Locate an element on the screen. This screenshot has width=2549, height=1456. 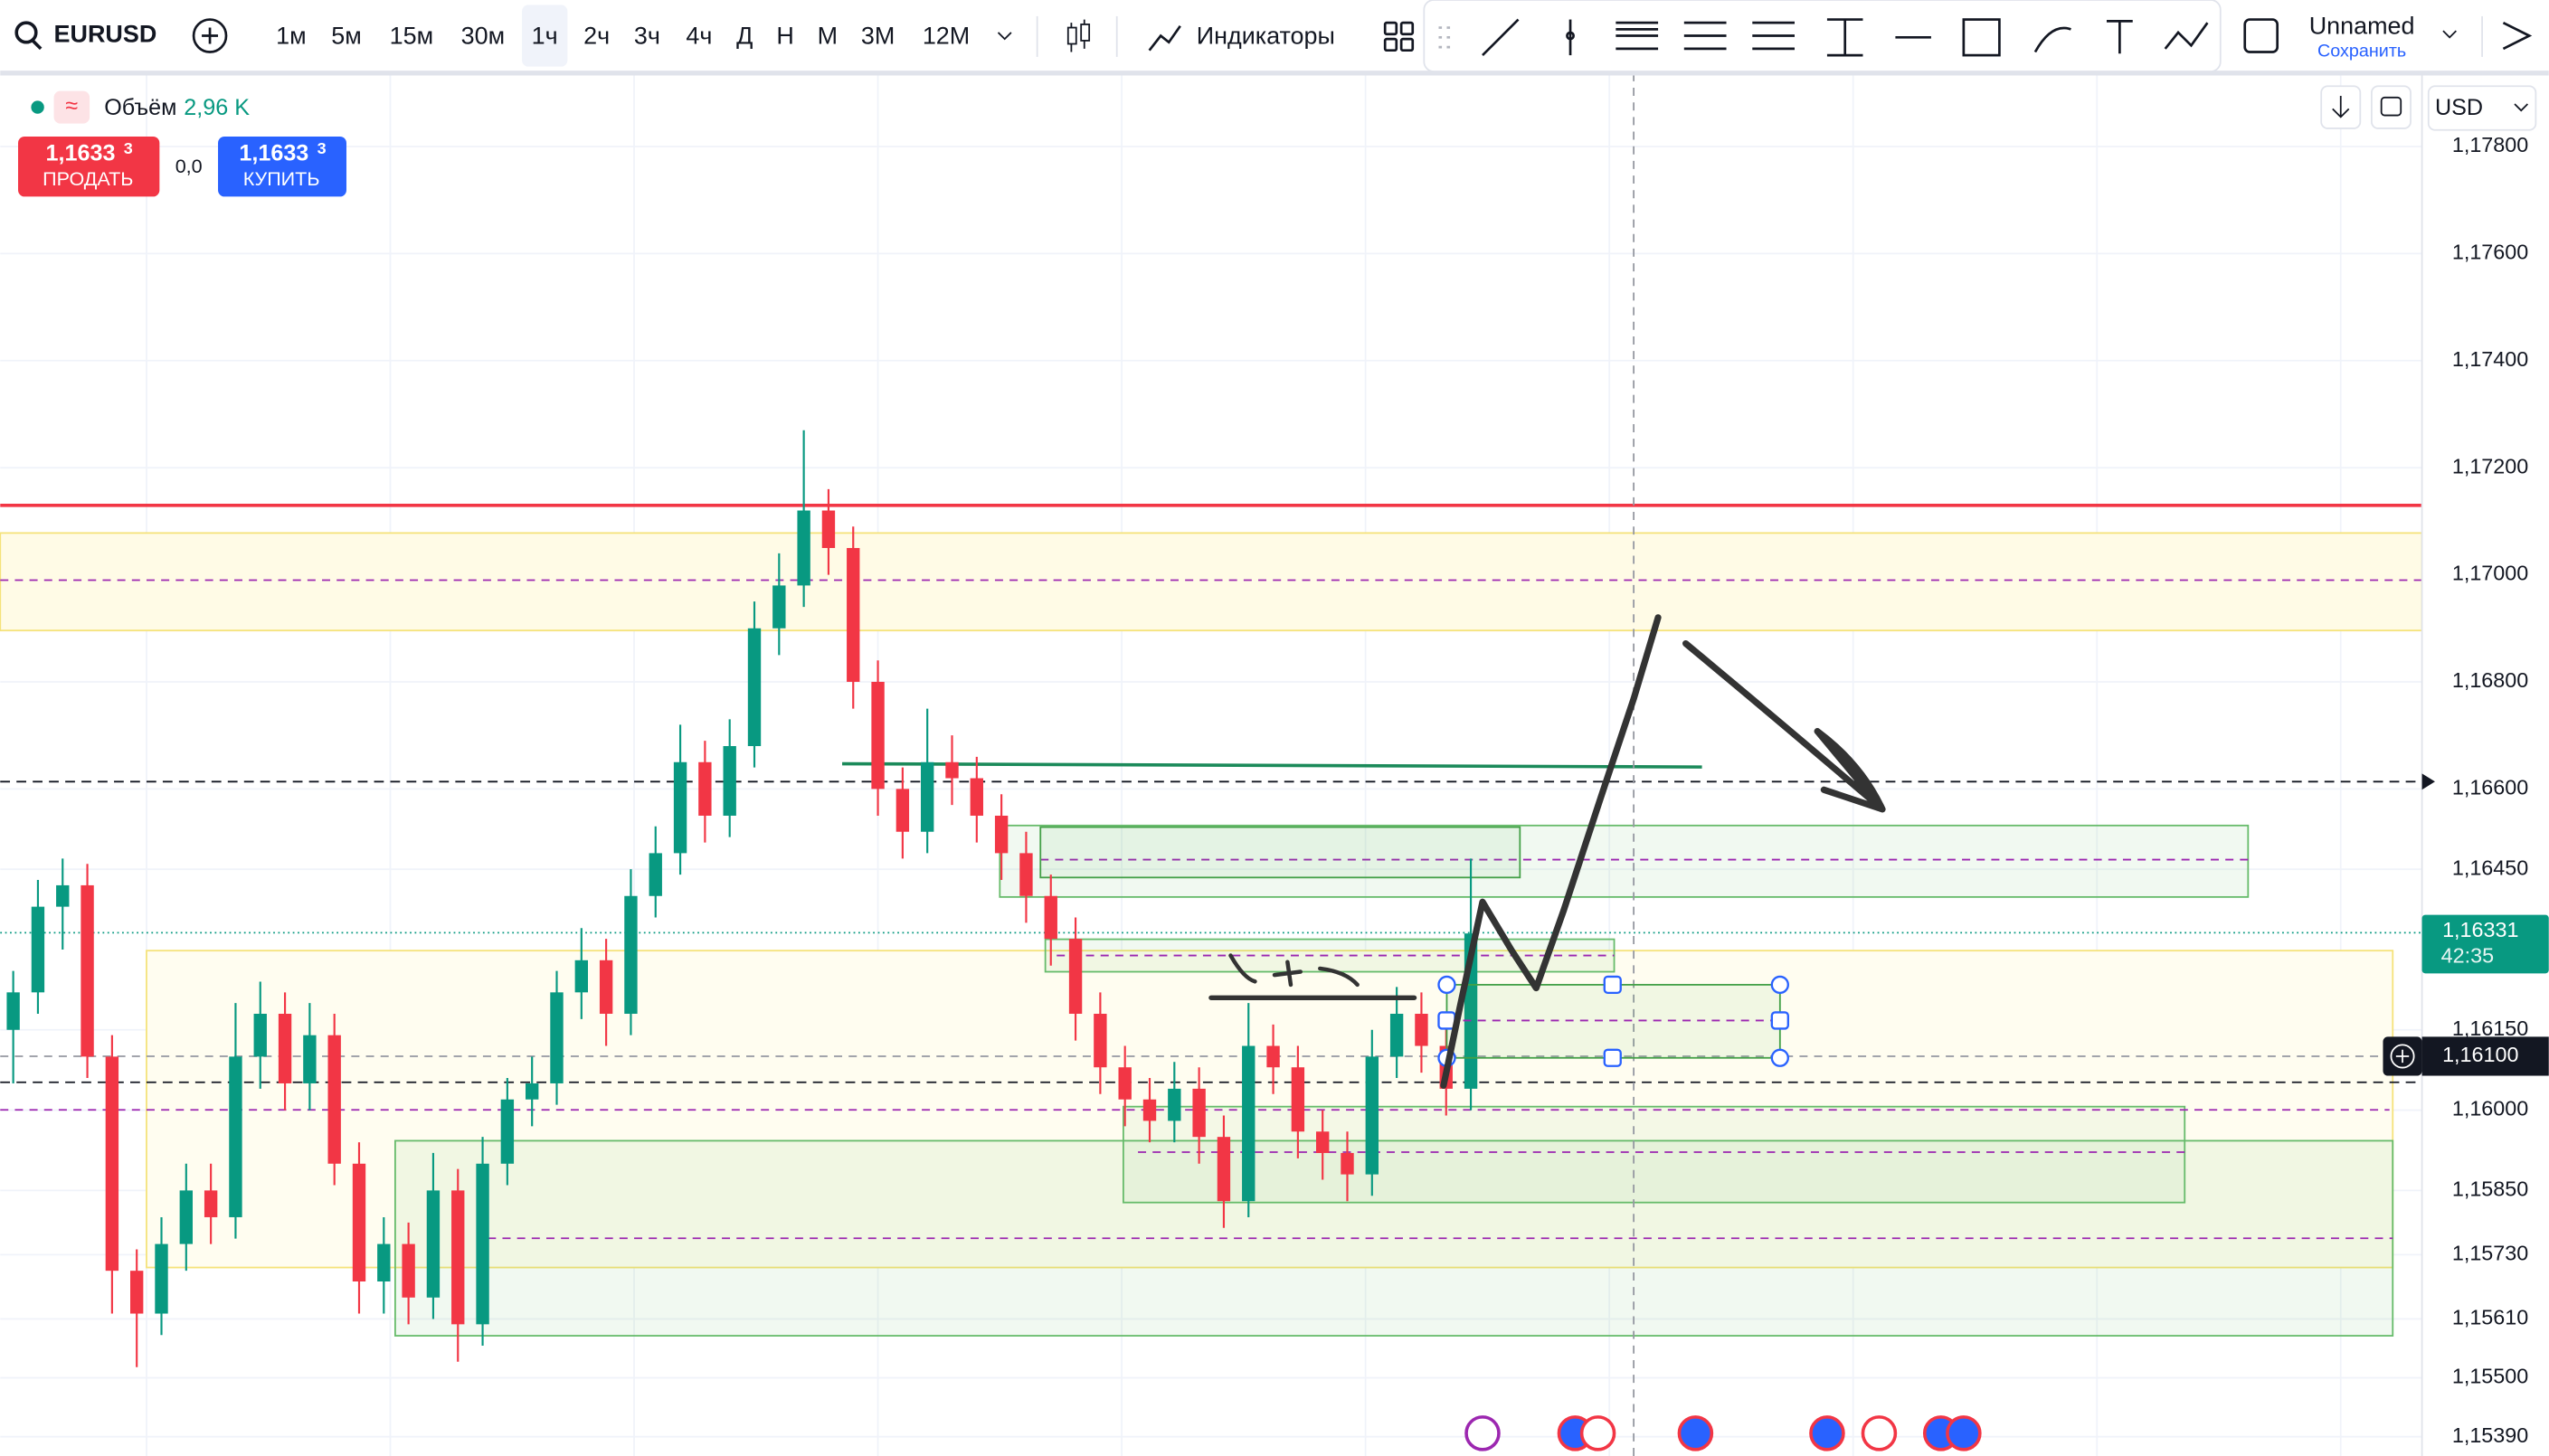
sell-button is located at coordinates (89, 166).